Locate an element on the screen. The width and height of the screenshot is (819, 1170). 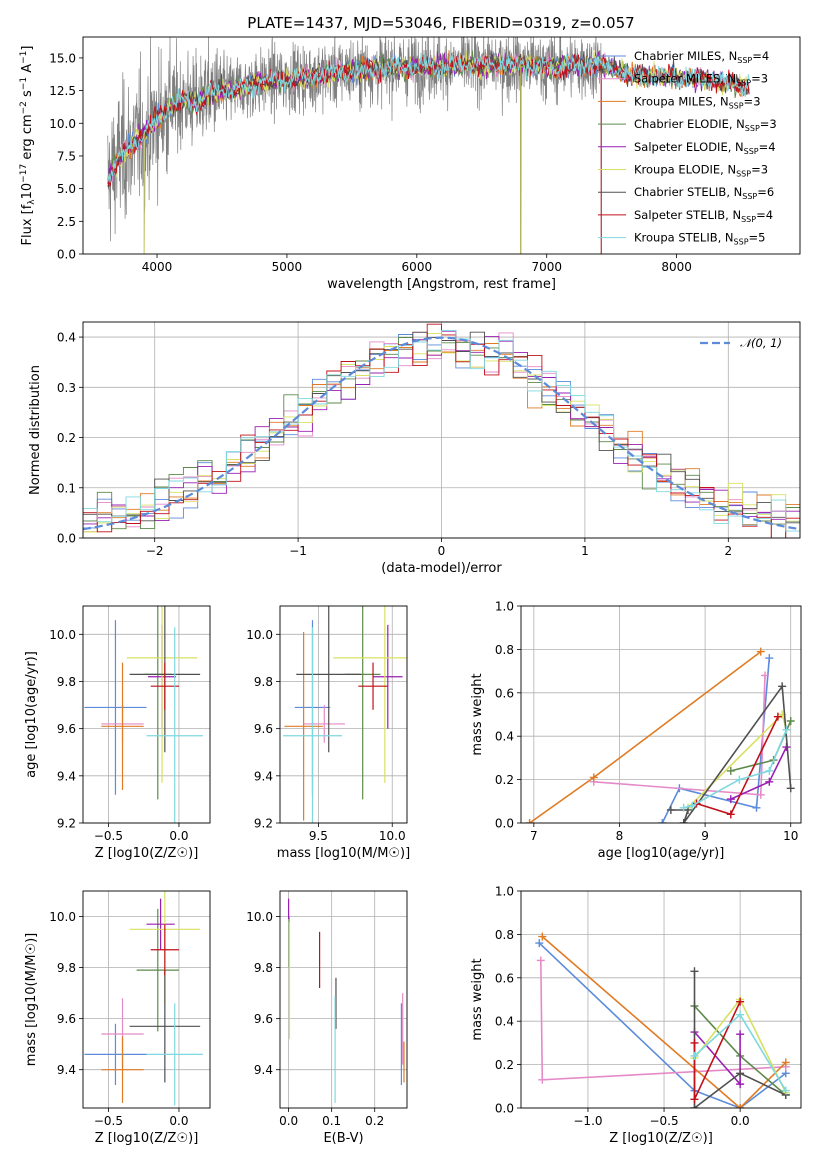
x-tick-label: −1 is located at coordinates (298, 551).